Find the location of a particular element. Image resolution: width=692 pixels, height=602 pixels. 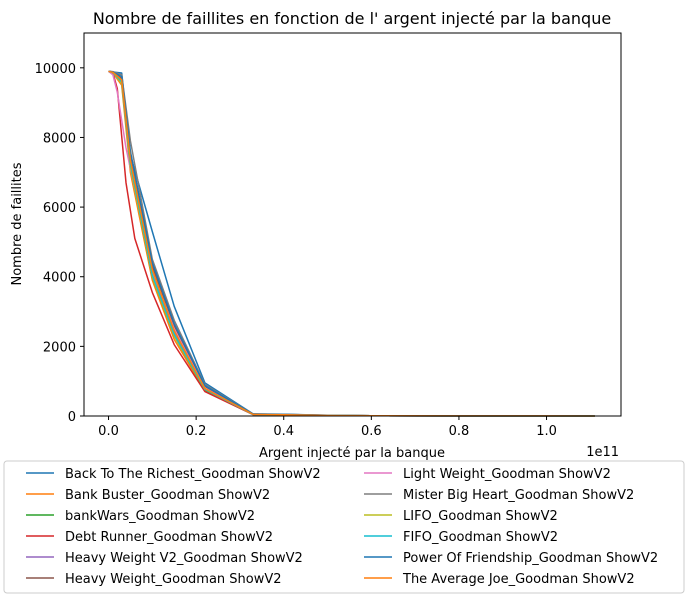

legend-item-label: Mister Big Heart_Goodman ShowV2 is located at coordinates (518, 495).